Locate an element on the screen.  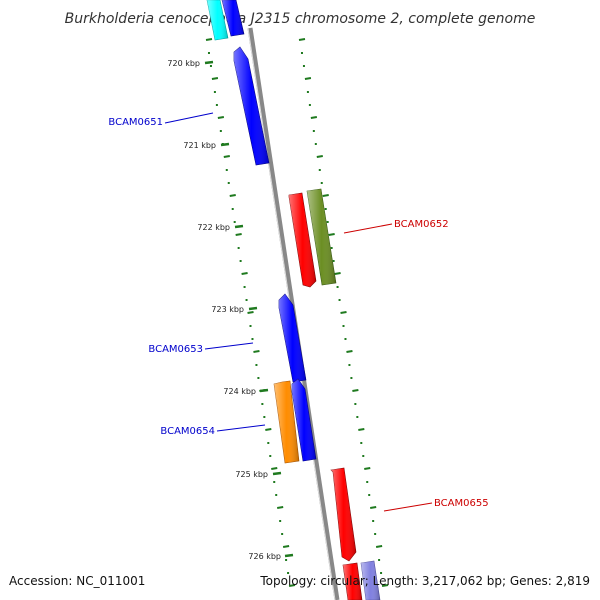
tick-726: 726 kbp is located at coordinates (271, 556).